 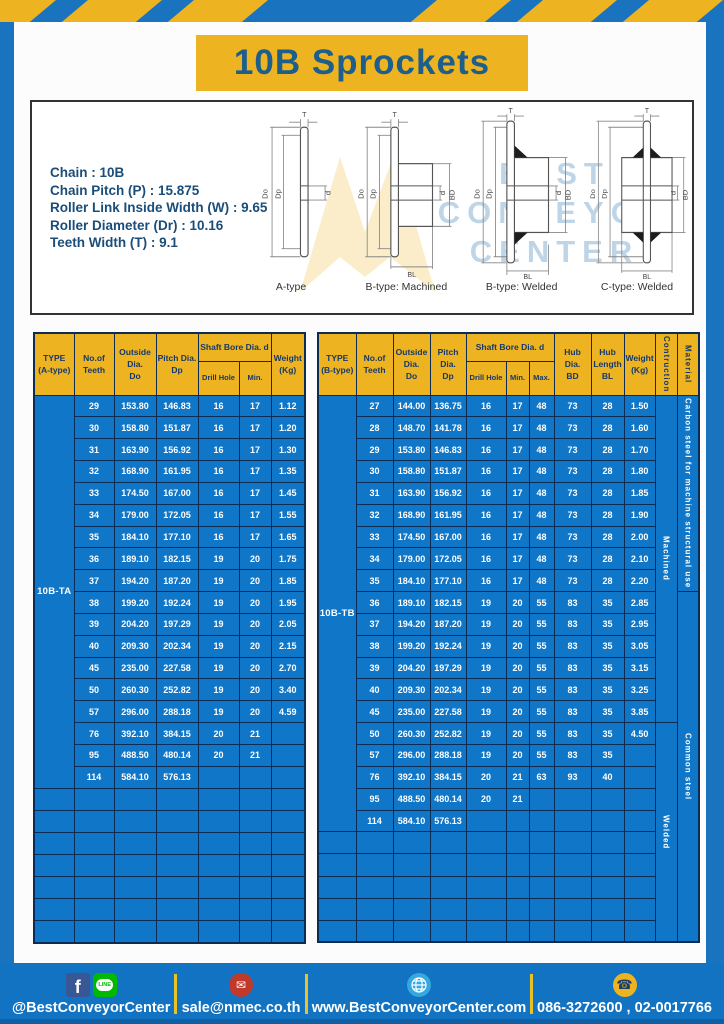 What do you see at coordinates (374, 406) in the screenshot?
I see `data-cell: 27` at bounding box center [374, 406].